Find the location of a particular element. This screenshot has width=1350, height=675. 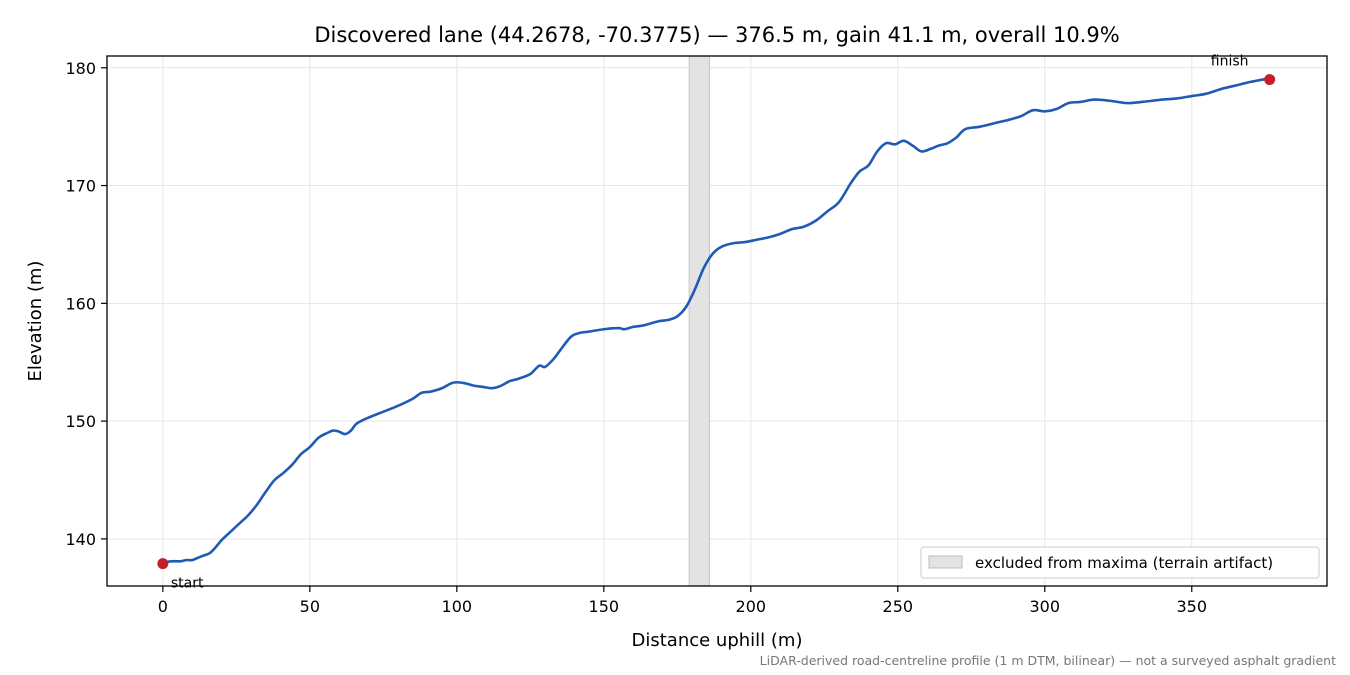

excluded-band-layer is located at coordinates (699, 321).